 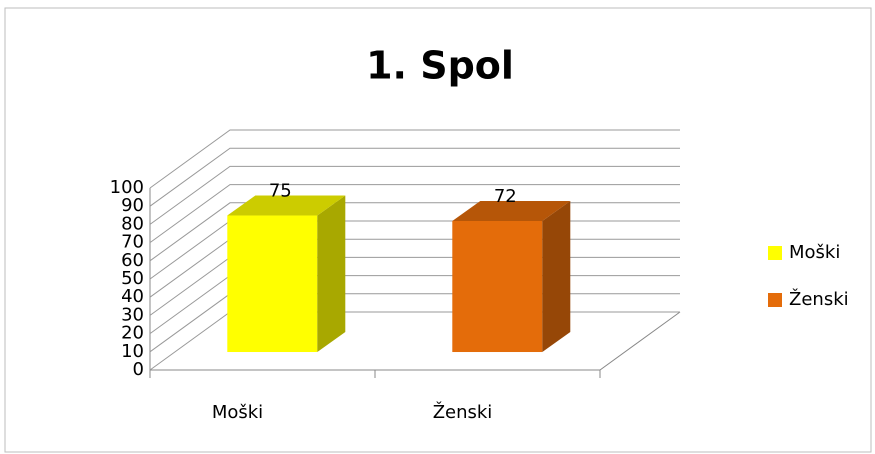 I want to click on y-tick-label: 10, so click(x=132, y=351).